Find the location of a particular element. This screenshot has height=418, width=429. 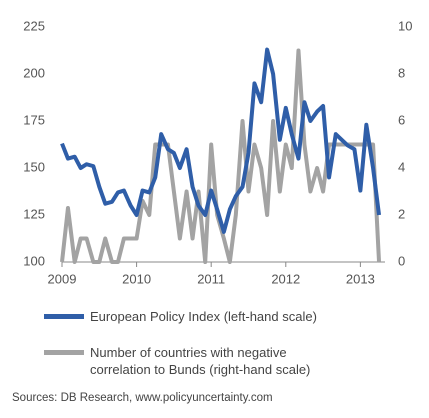

legend-item: European Policy Index (left-hand scale) is located at coordinates (227, 316).